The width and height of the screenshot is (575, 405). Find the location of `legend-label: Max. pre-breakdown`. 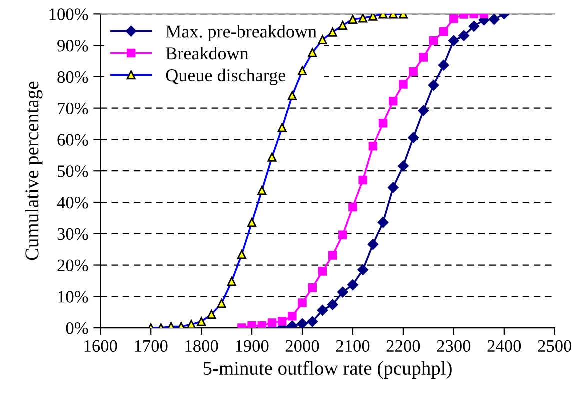

legend-label: Max. pre-breakdown is located at coordinates (241, 33).